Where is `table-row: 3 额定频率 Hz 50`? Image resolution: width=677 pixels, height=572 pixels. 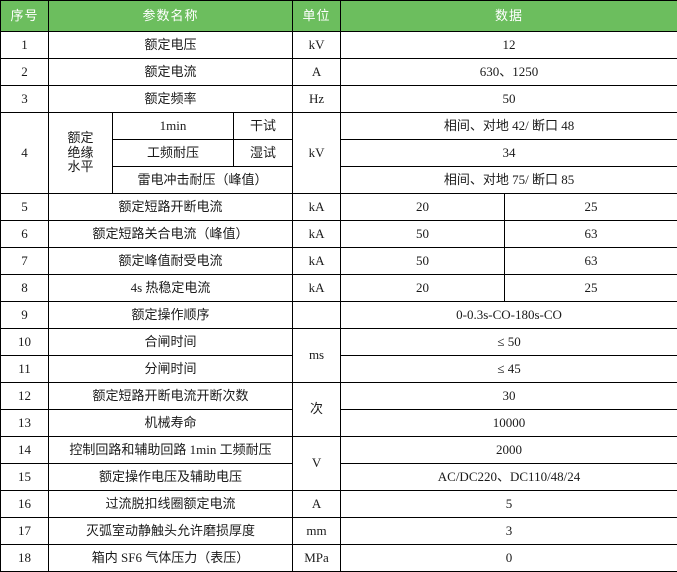
table-row: 3 额定频率 Hz 50 is located at coordinates (339, 99).